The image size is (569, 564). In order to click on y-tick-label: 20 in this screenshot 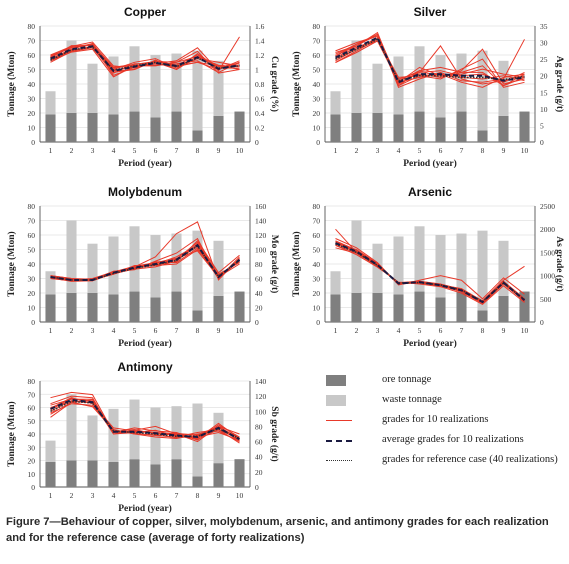, I will do `click(317, 293)`.